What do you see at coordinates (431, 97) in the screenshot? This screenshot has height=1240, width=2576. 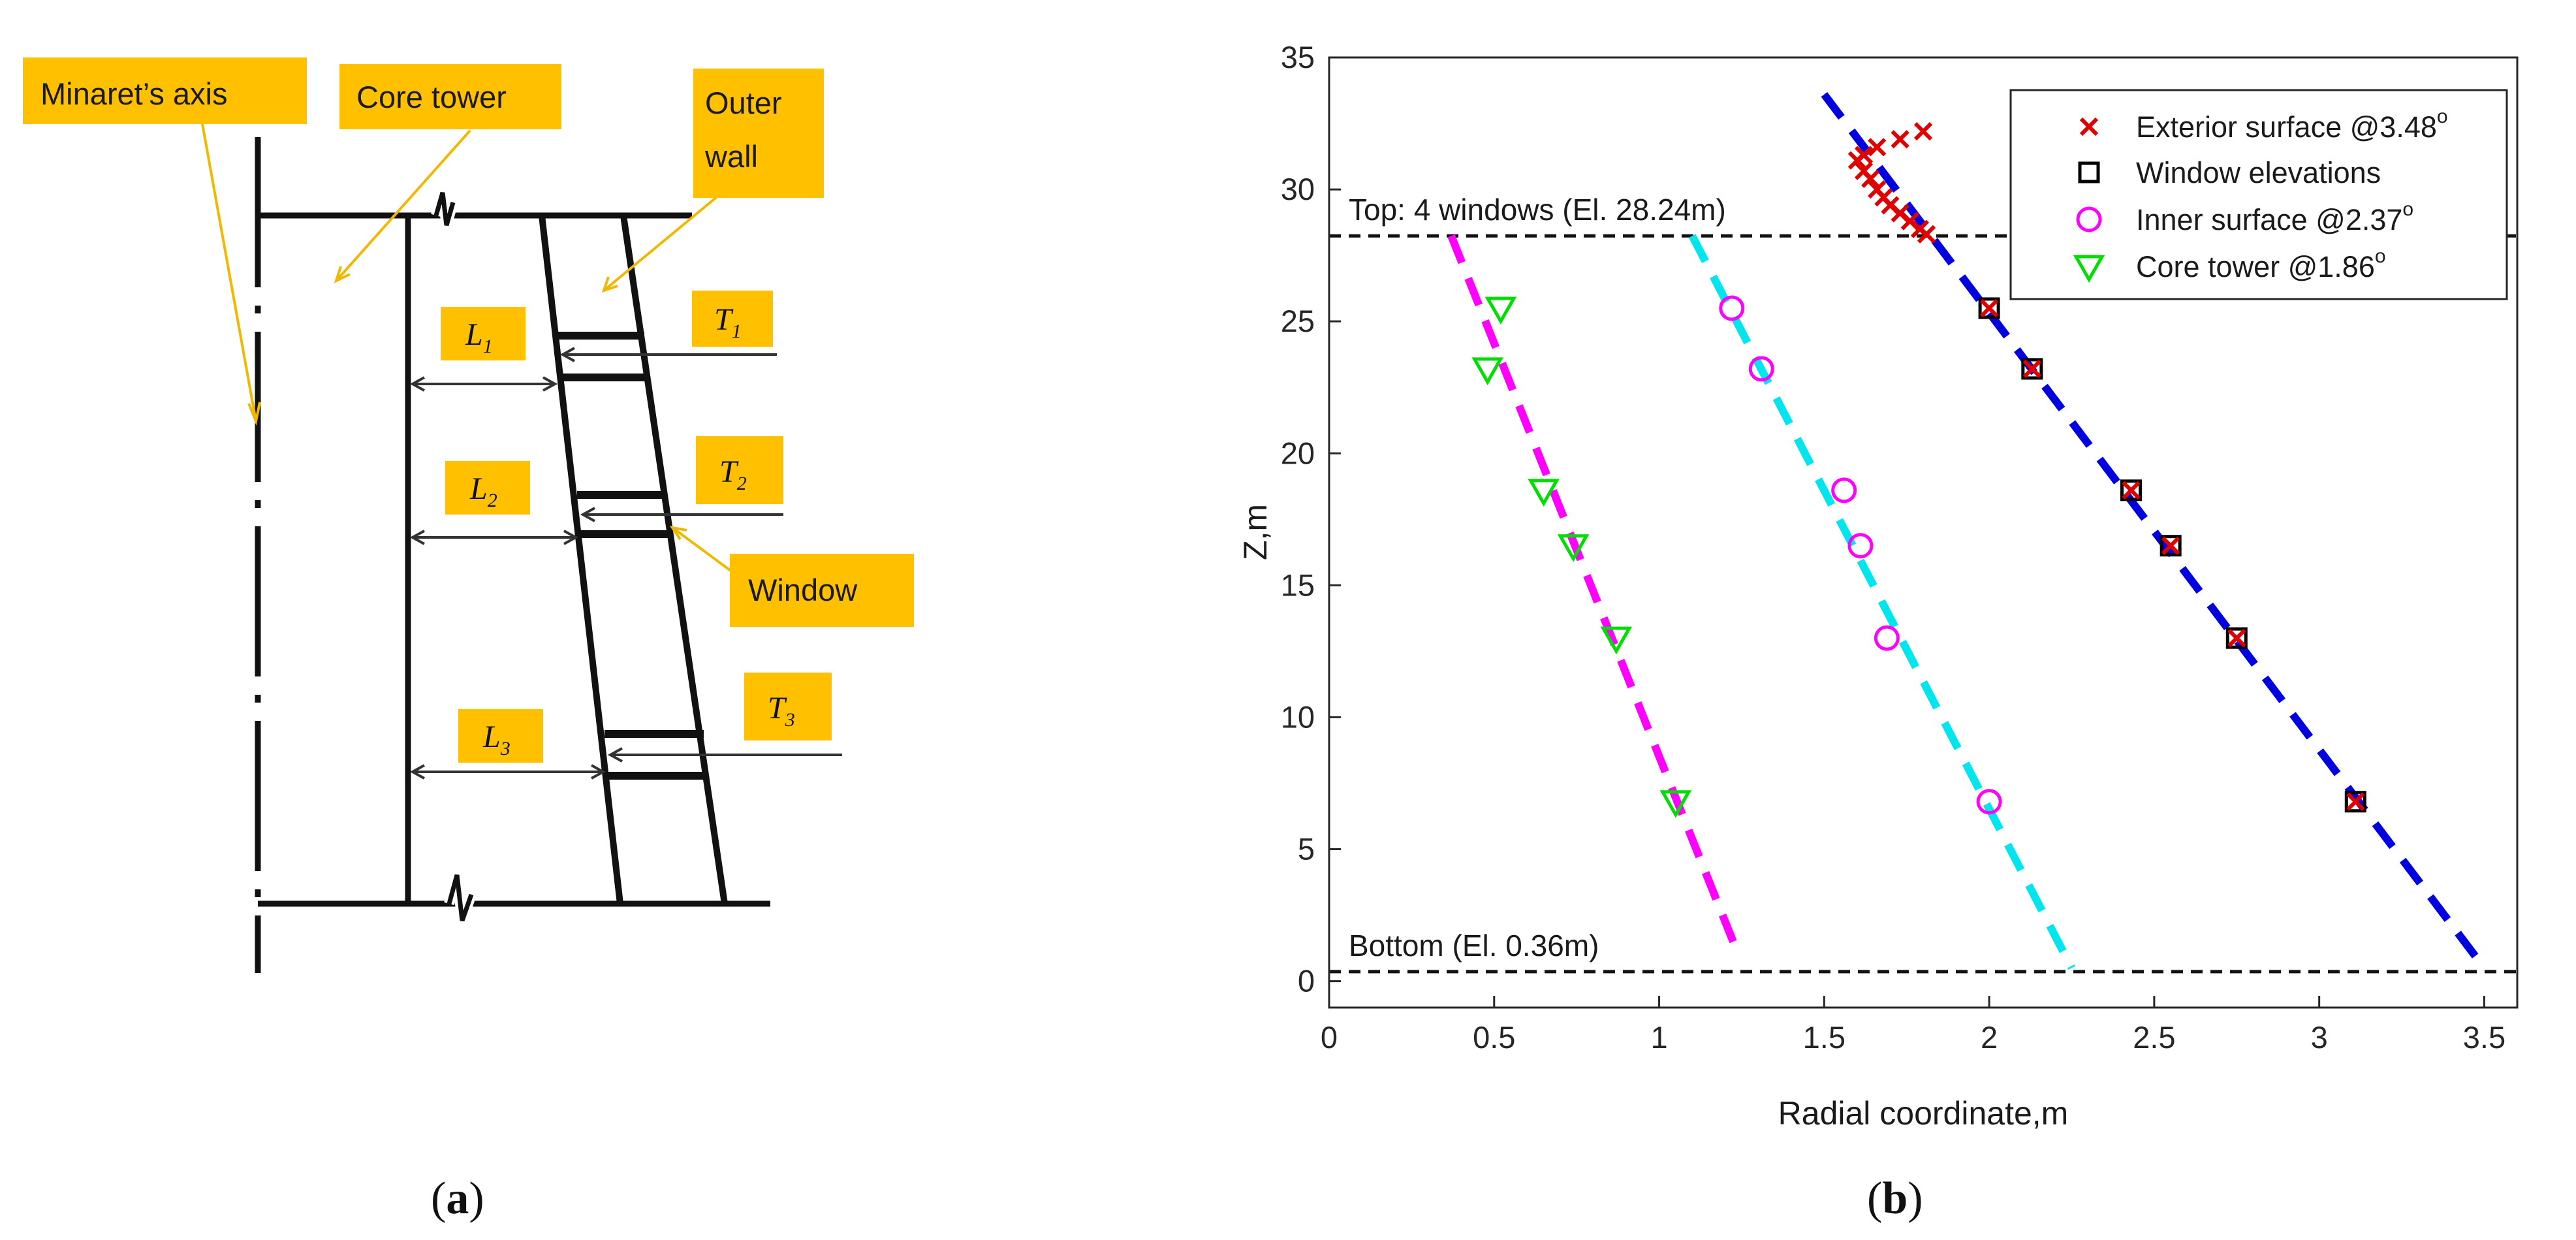 I see `core-label: Core tower` at bounding box center [431, 97].